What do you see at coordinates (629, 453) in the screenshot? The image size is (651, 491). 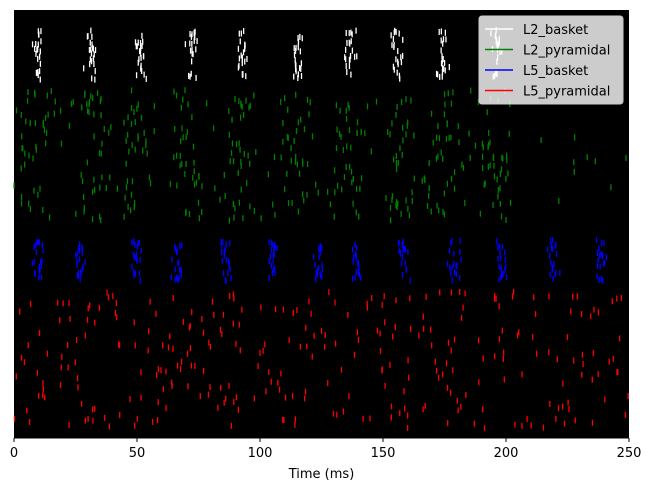 I see `x-tick-label: 250` at bounding box center [629, 453].